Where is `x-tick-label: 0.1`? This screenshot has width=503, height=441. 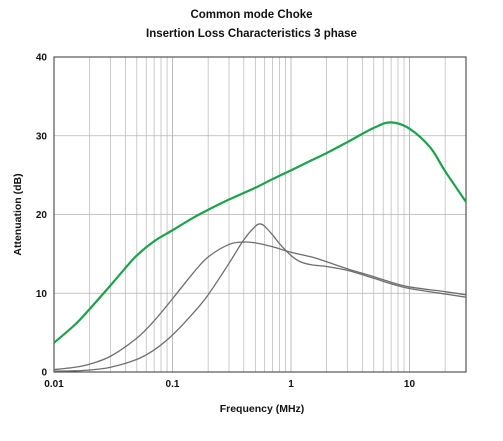 x-tick-label: 0.1 is located at coordinates (173, 384).